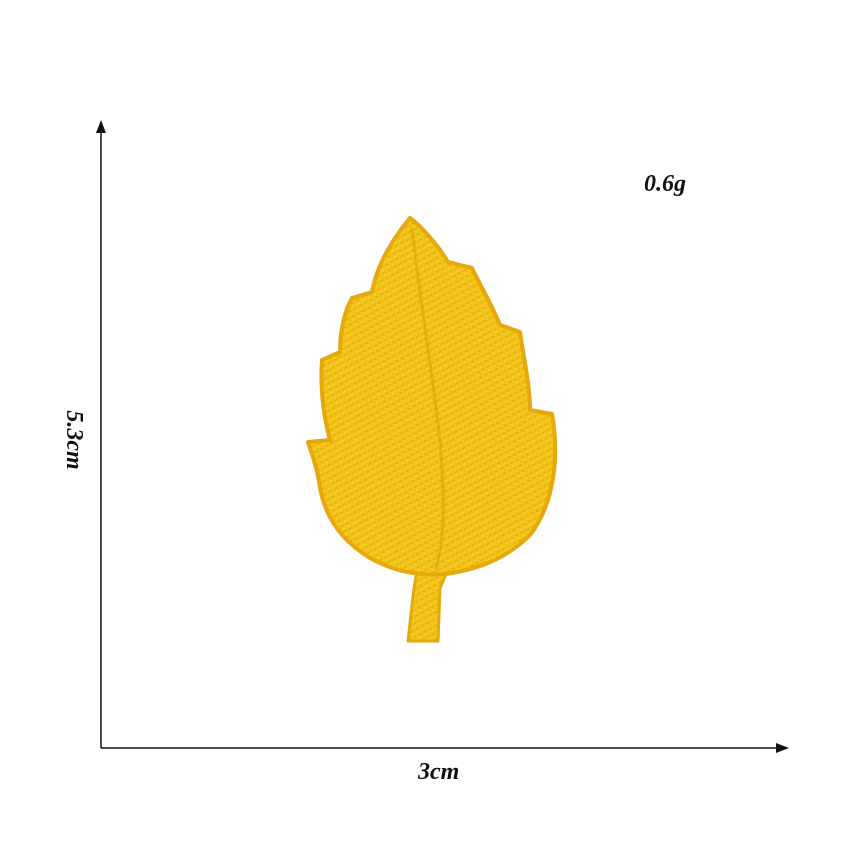 This screenshot has width=850, height=850. I want to click on width-dimension-label: 3cm, so click(439, 772).